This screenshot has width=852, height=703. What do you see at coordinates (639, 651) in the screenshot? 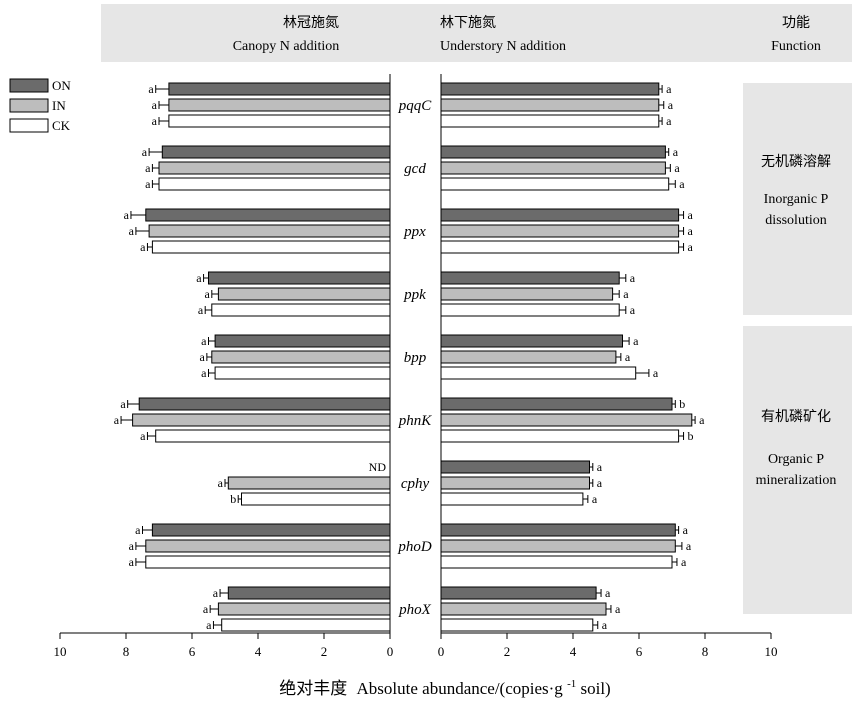
I see `right-tick-label: 6` at bounding box center [639, 651].